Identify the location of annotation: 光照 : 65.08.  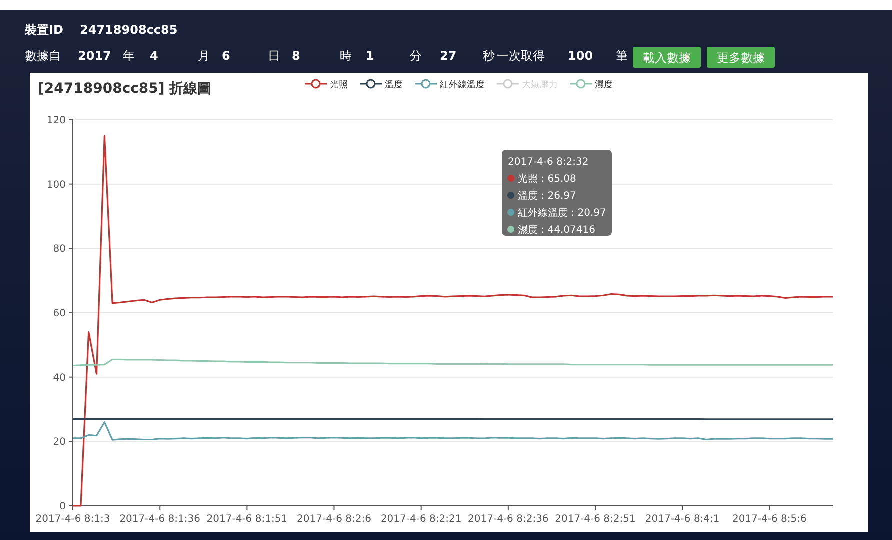
(547, 179).